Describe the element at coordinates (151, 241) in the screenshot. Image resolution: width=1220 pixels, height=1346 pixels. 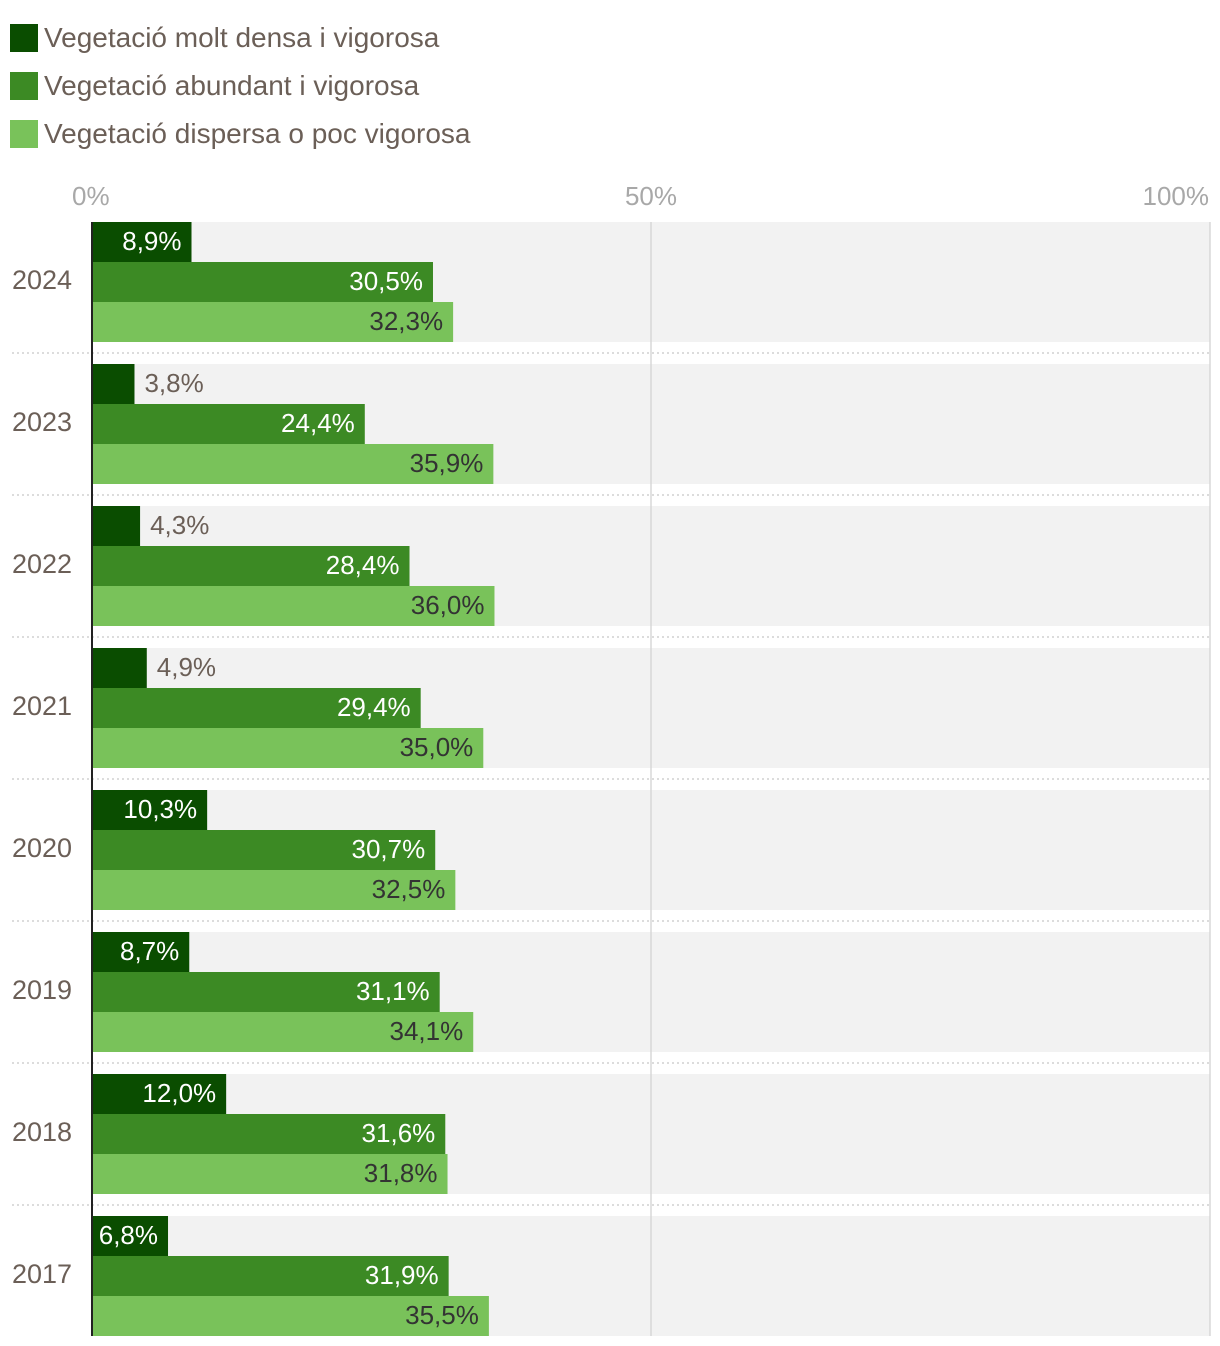
I see `data-label-2024-series-1: 8,9%` at that location.